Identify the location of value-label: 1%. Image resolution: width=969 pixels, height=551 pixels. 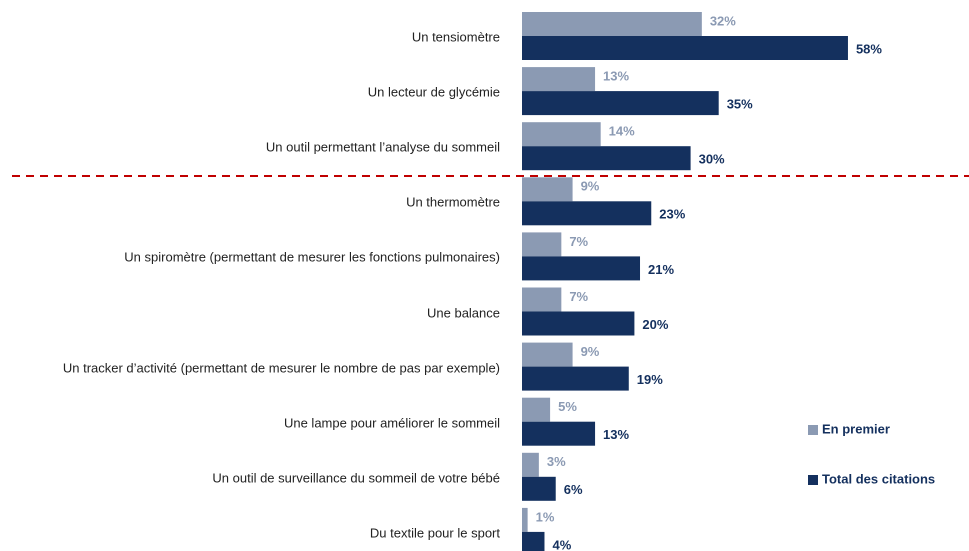
(545, 516).